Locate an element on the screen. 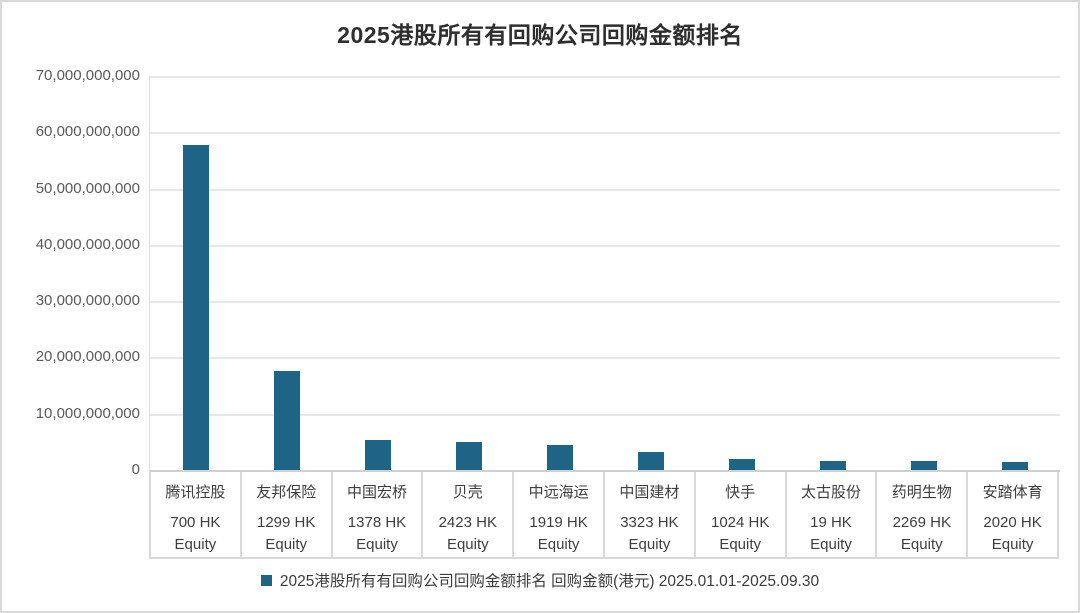 The width and height of the screenshot is (1080, 613). chart-title: 2025港股所有有回购公司回购金额排名 is located at coordinates (540, 35).